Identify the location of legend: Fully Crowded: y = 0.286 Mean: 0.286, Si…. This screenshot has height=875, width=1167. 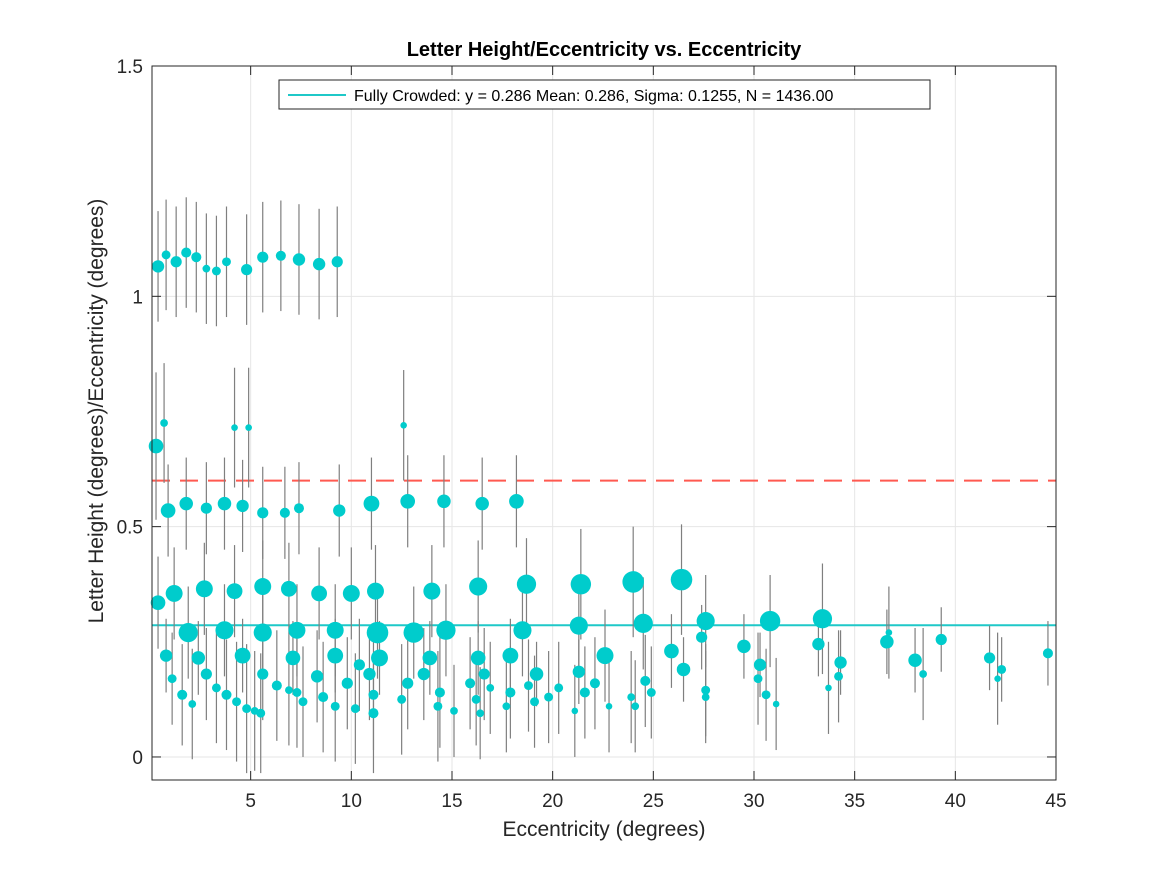
(604, 94).